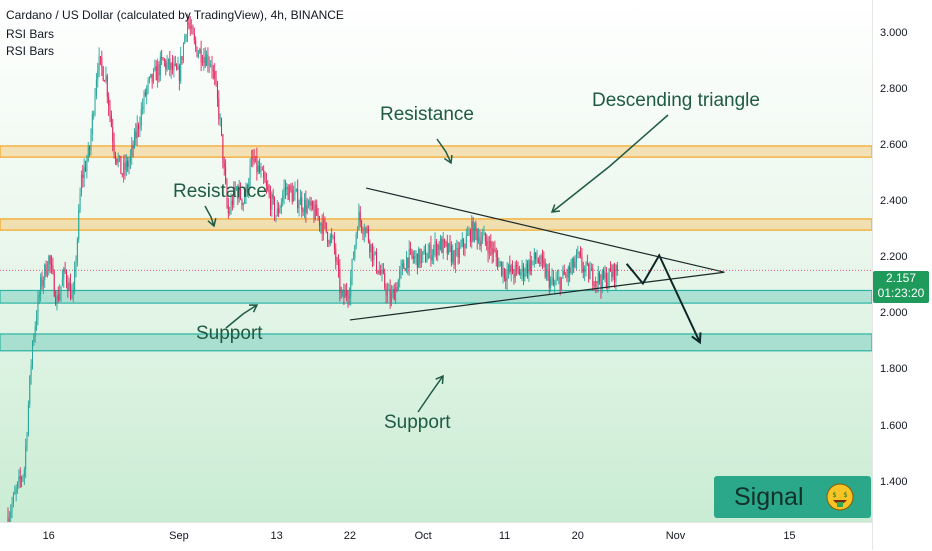 This screenshot has height=551, width=932. Describe the element at coordinates (436, 536) in the screenshot. I see `time-axis` at that location.